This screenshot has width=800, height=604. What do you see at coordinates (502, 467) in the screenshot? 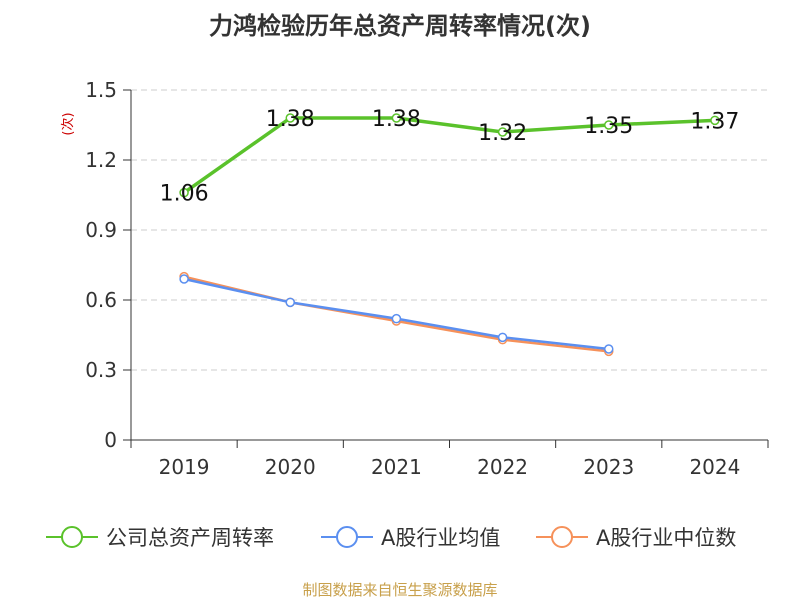
I see `x-tick-label: 2022` at bounding box center [502, 467].